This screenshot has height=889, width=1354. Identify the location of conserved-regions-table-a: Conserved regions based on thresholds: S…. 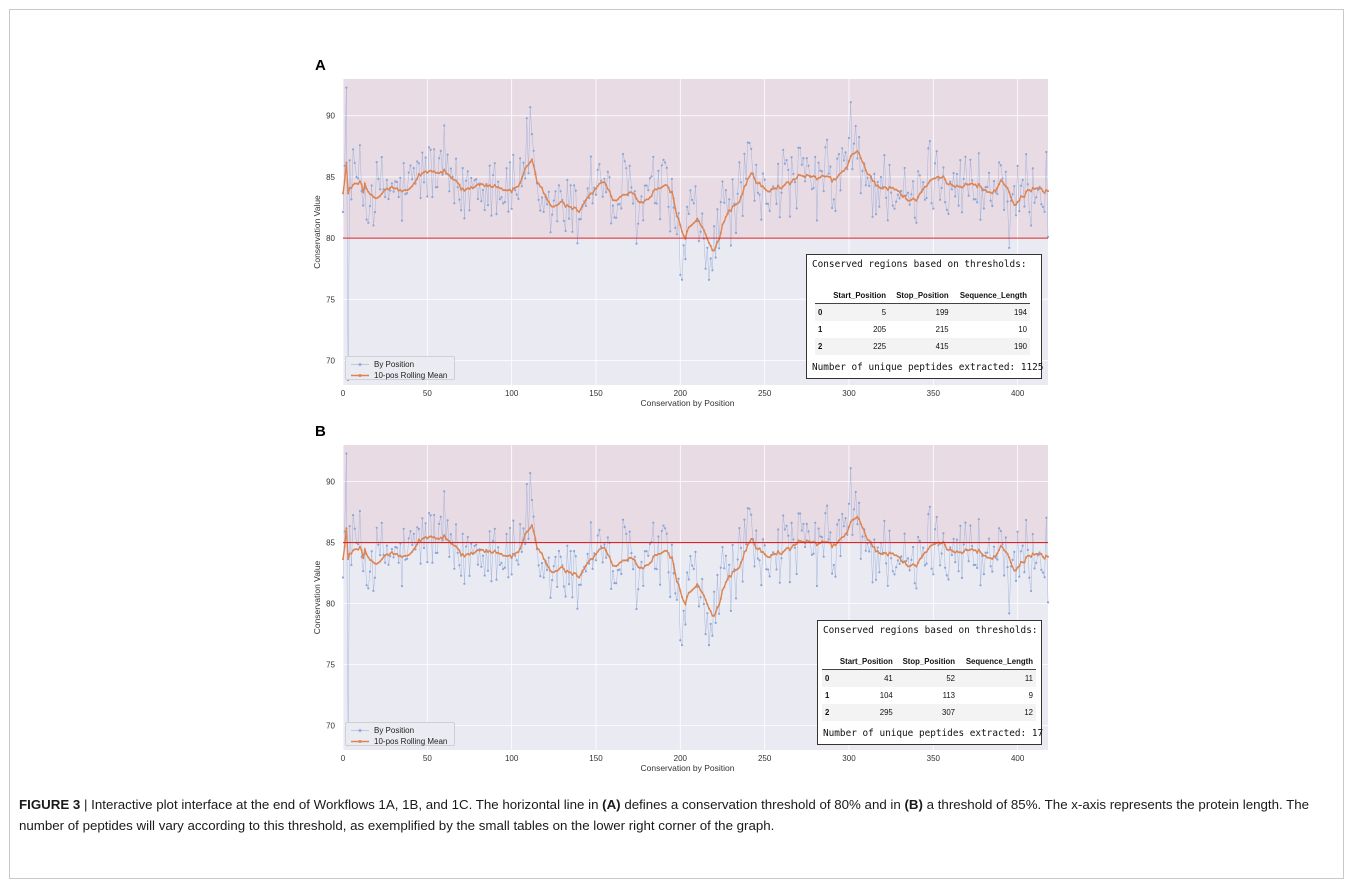
(924, 316).